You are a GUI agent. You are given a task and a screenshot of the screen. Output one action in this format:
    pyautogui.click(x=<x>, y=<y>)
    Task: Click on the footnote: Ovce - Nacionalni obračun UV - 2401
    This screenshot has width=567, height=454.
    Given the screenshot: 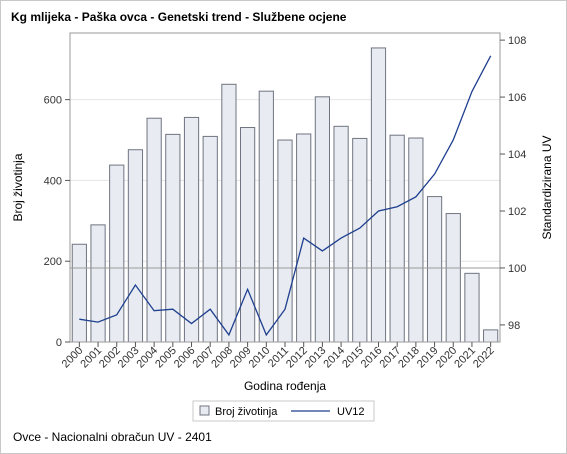 What is the action you would take?
    pyautogui.click(x=112, y=437)
    